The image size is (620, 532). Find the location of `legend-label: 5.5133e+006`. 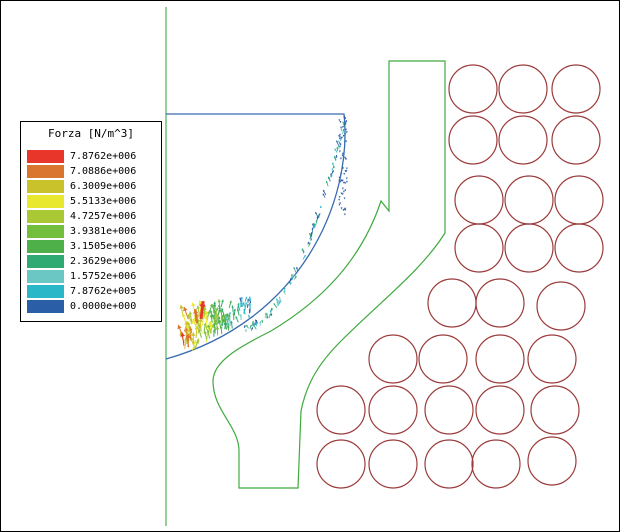

legend-label: 5.5133e+006 is located at coordinates (103, 201).